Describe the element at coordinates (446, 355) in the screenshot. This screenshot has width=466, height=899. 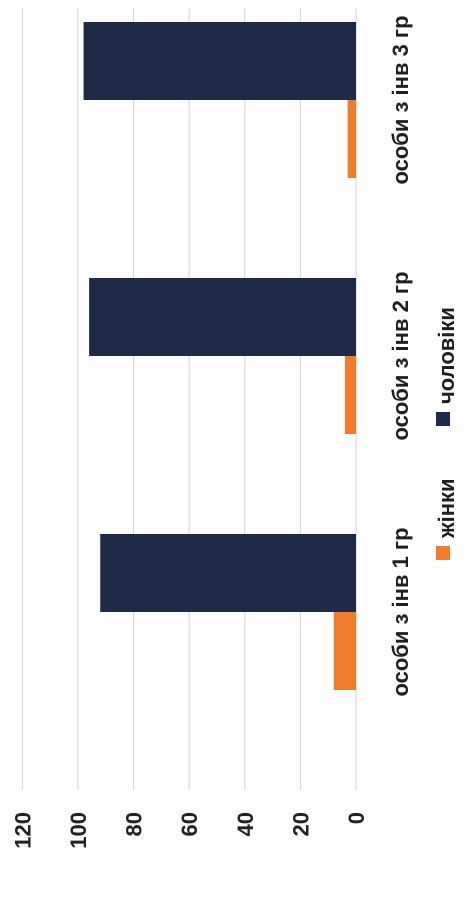
I see `legend-label: чоловіки` at that location.